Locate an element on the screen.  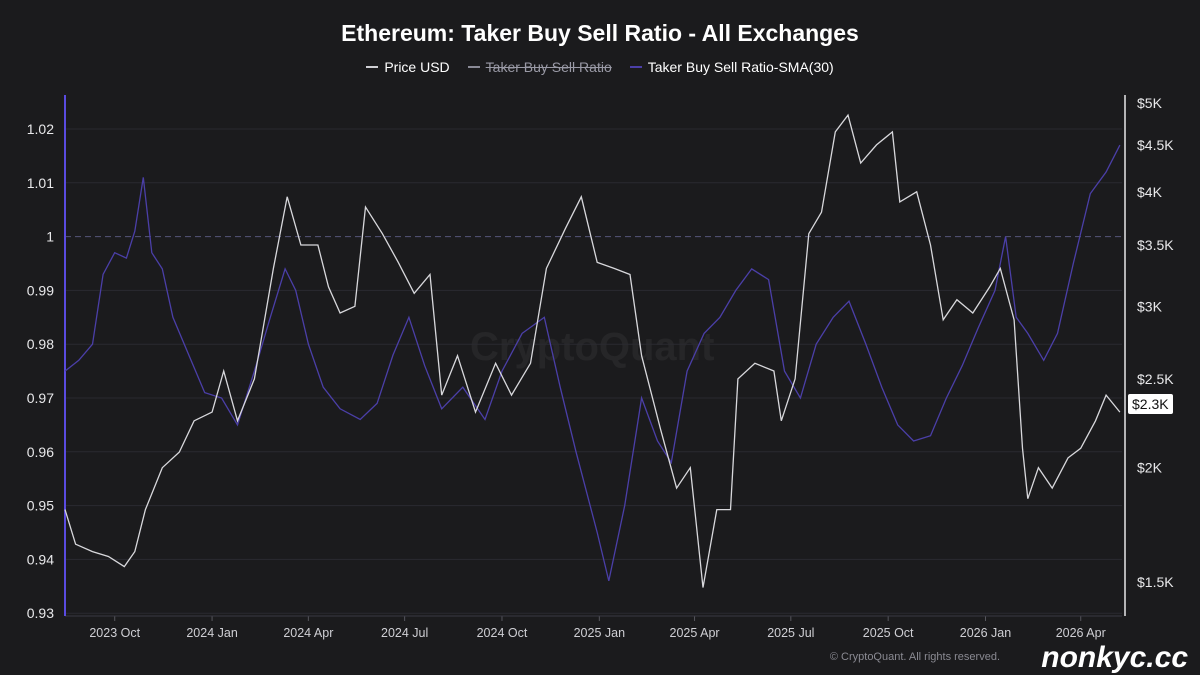
copyright: © CryptoQuant. All rights reserved. is located at coordinates (914, 657).